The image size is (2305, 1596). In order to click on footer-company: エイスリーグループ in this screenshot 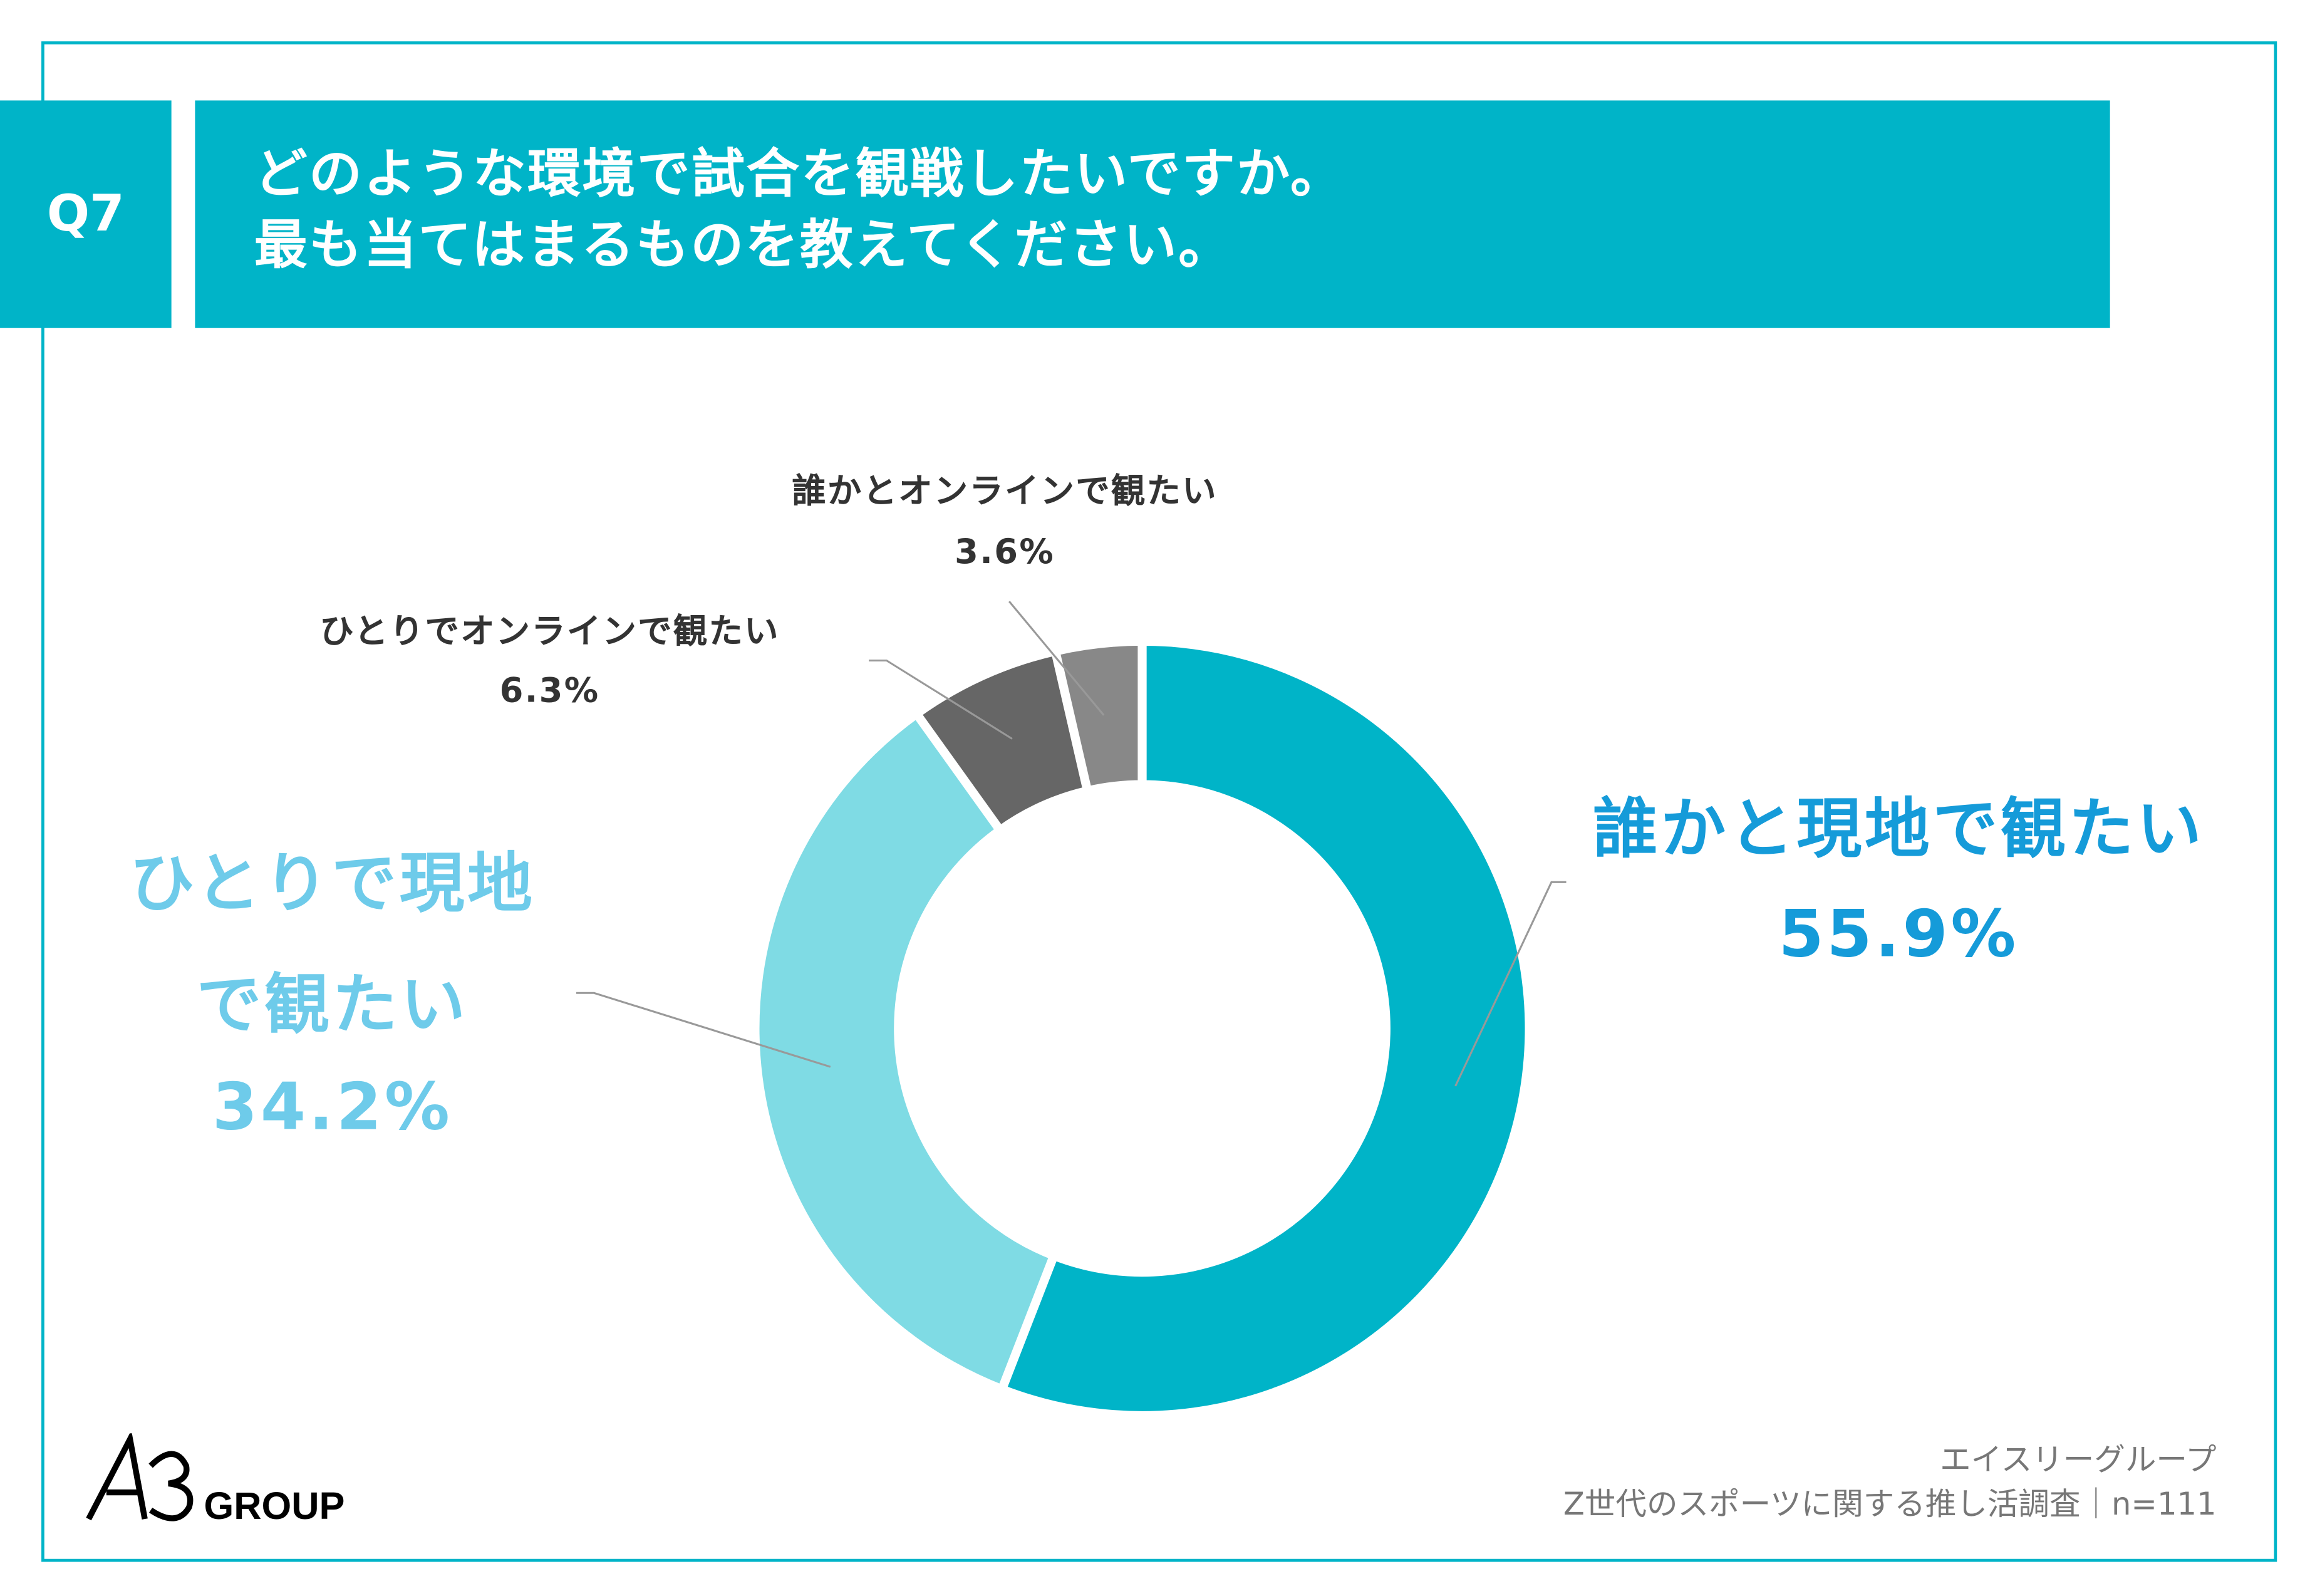, I will do `click(2079, 1460)`.